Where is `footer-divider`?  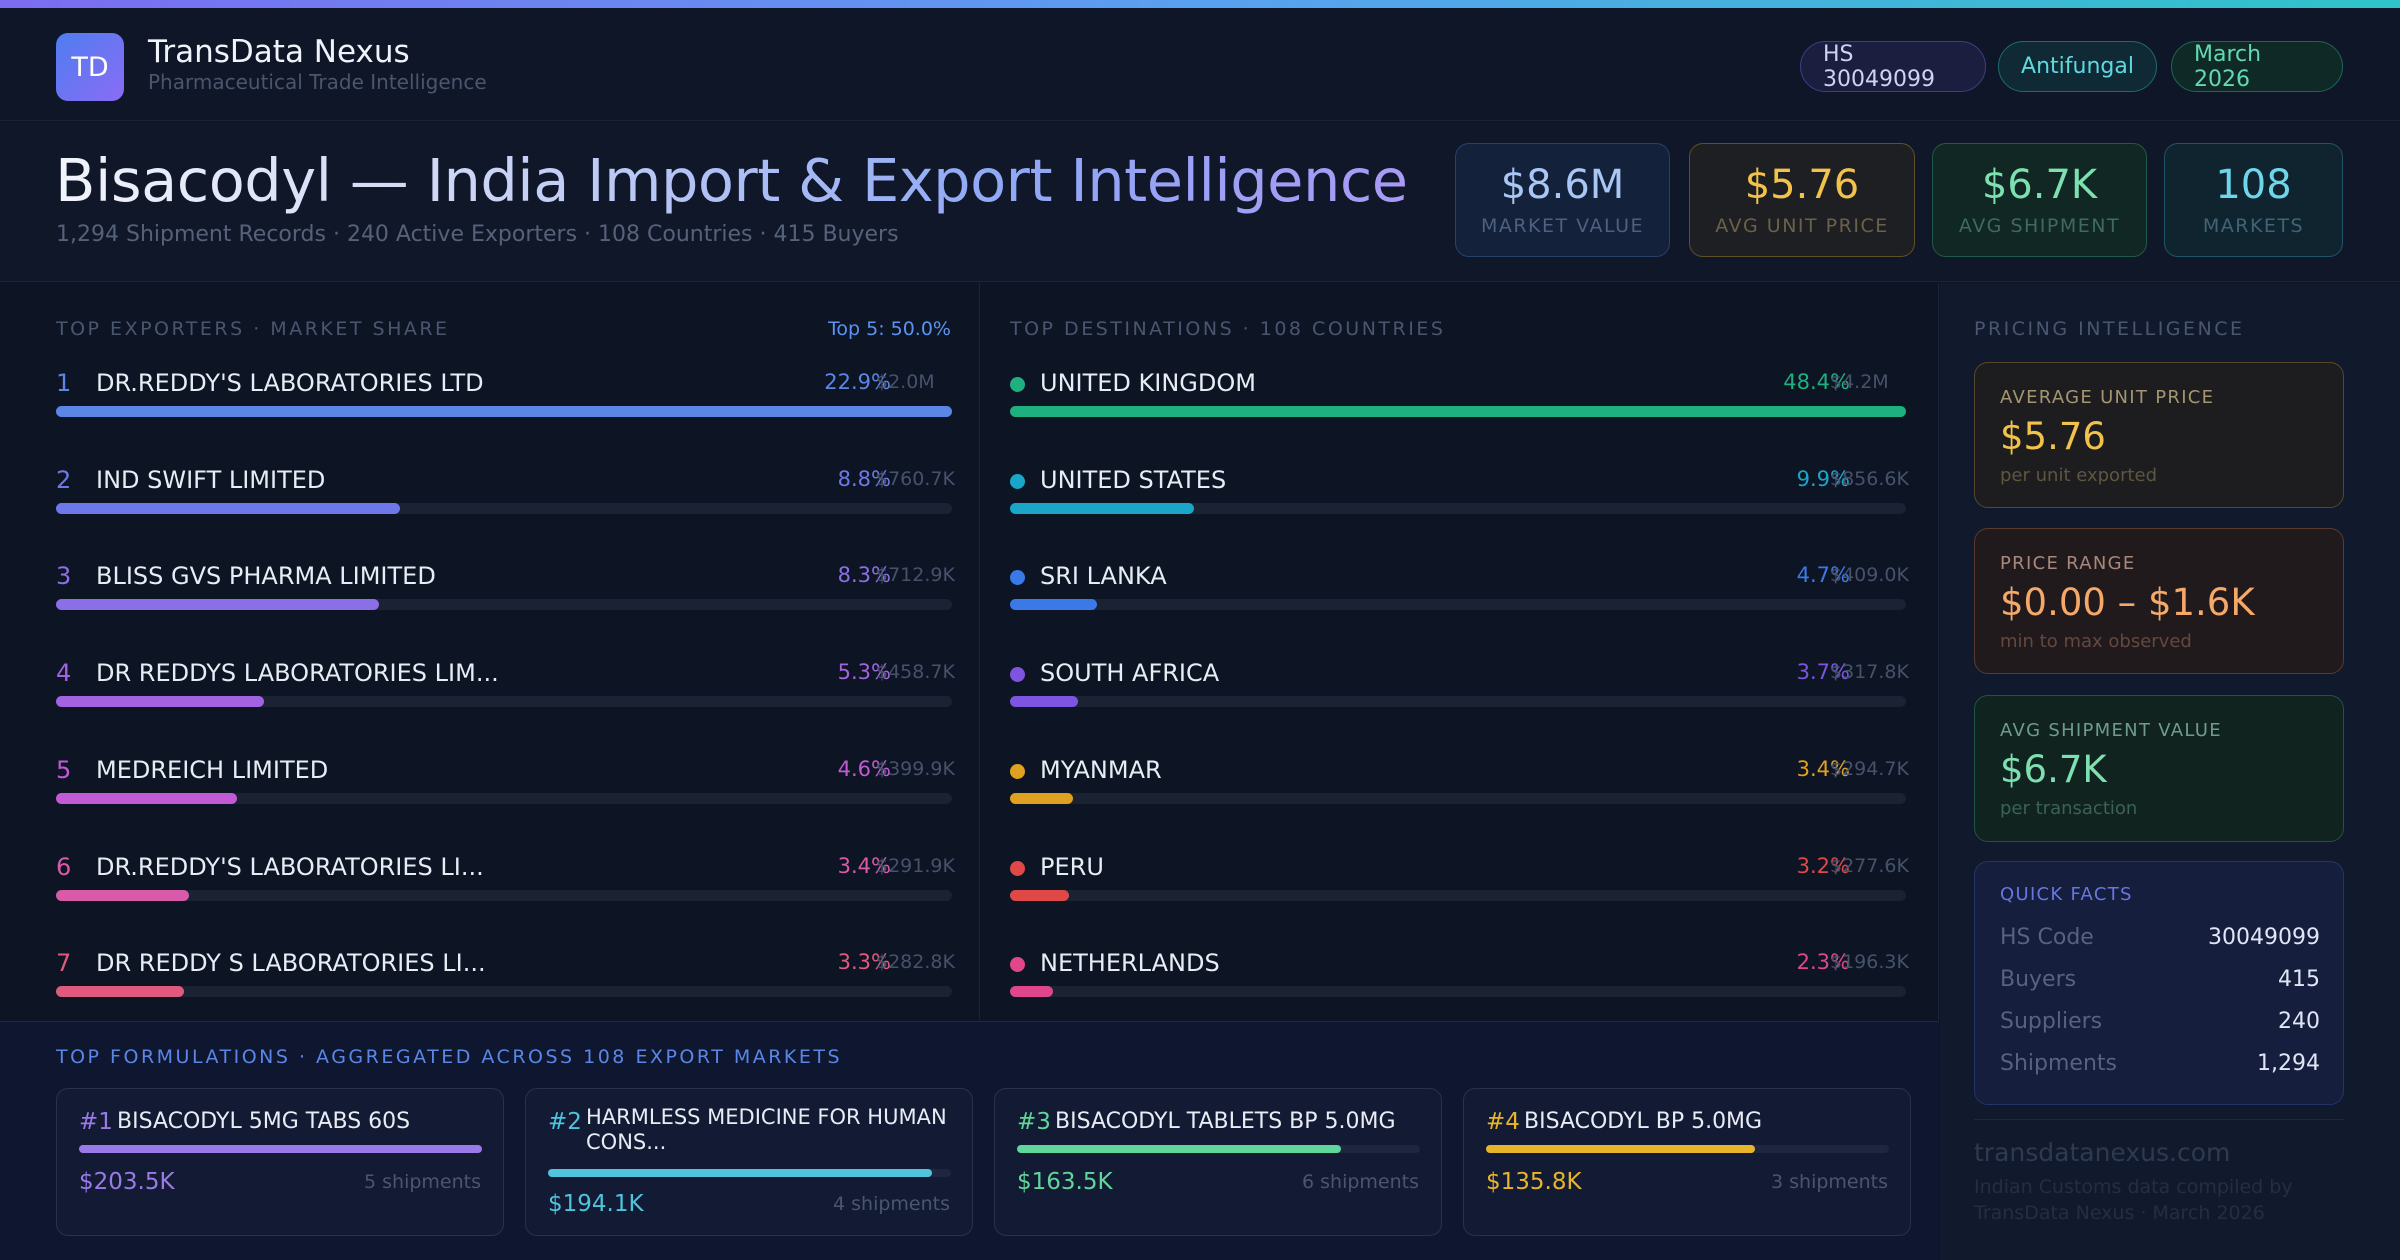 footer-divider is located at coordinates (2159, 1119).